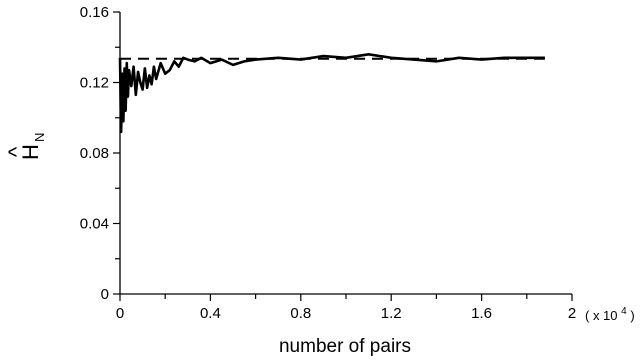 This screenshot has height=360, width=642. I want to click on x-axis-label: number of pairs, so click(345, 346).